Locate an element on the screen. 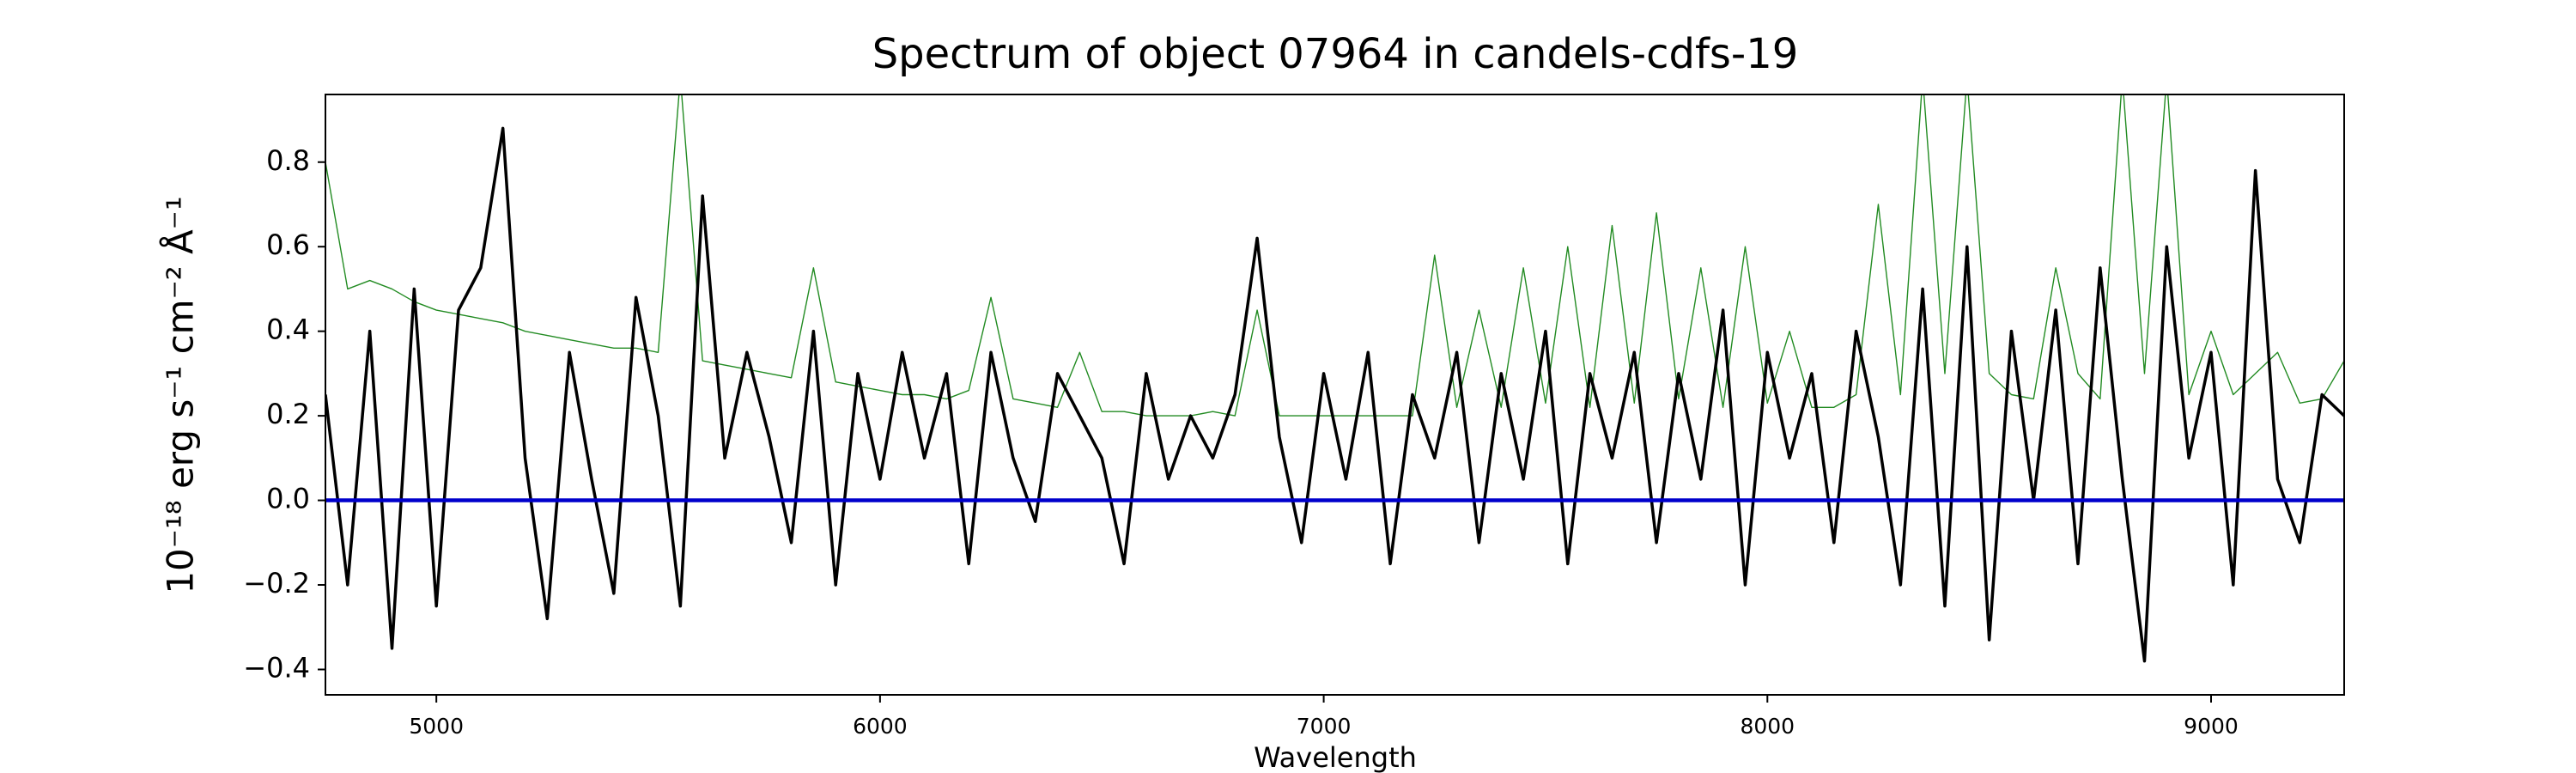  y-tick-label: 0.6 is located at coordinates (288, 244).